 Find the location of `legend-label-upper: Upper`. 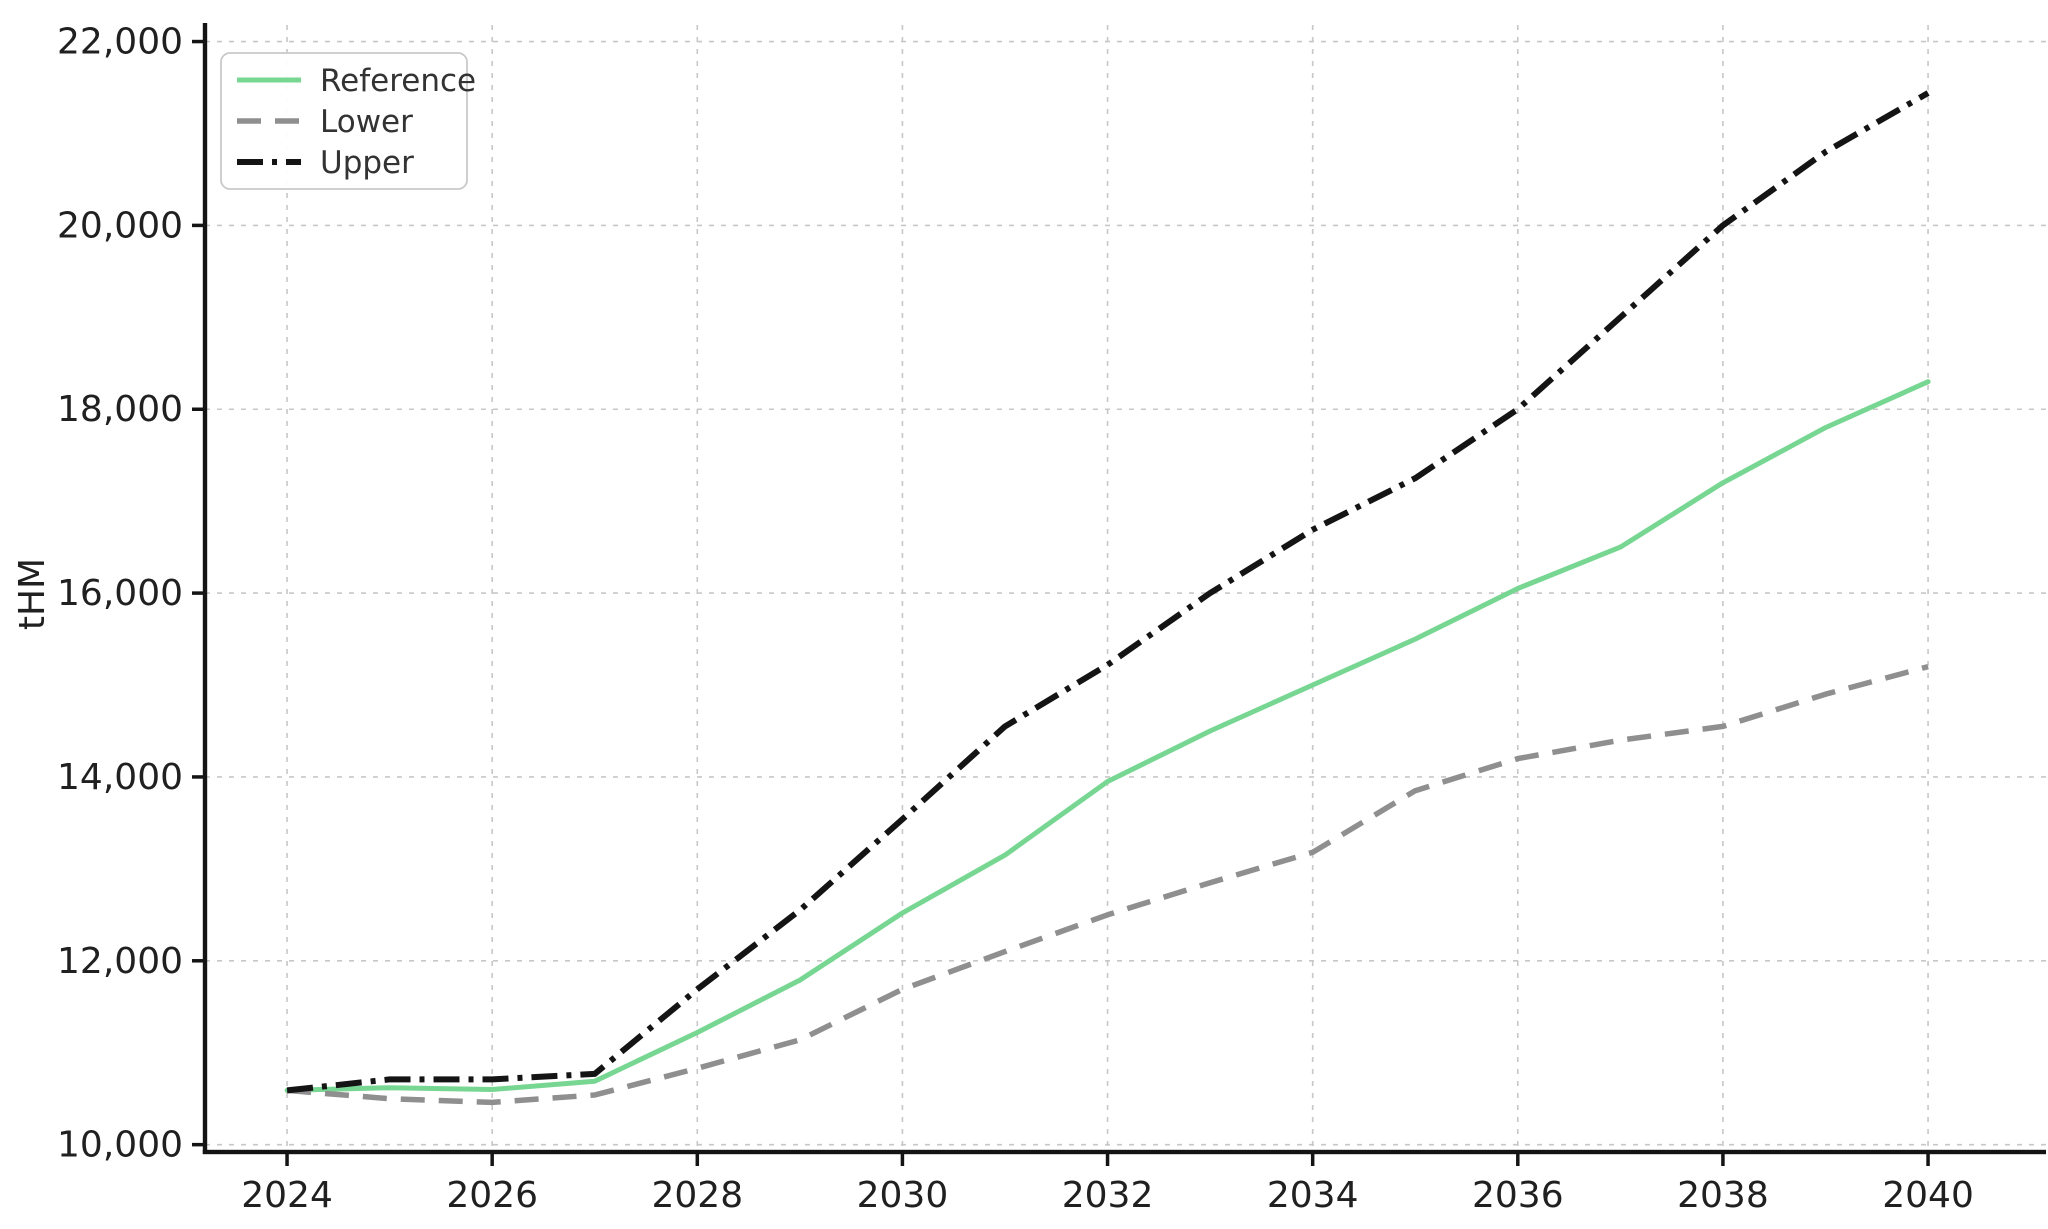

legend-label-upper: Upper is located at coordinates (367, 163).